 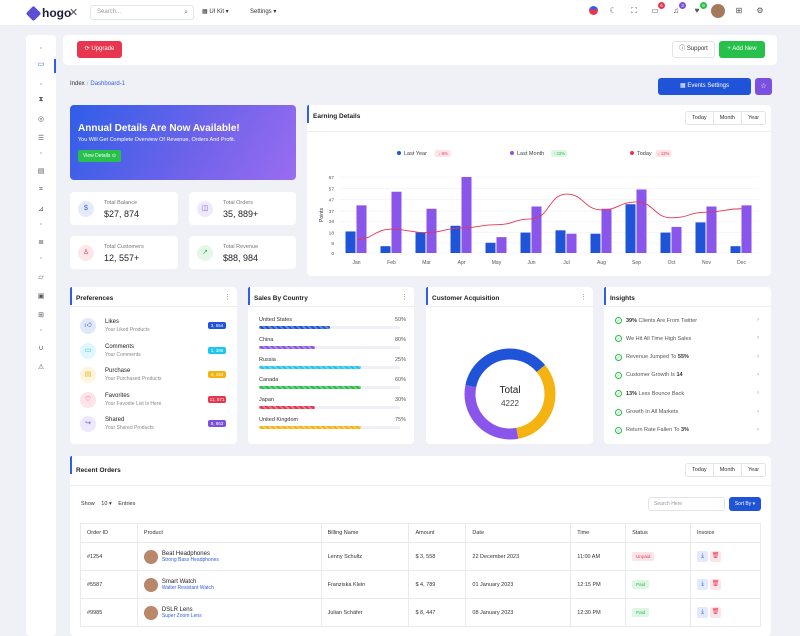 I want to click on gift-icon: ♥ 9, so click(x=699, y=10).